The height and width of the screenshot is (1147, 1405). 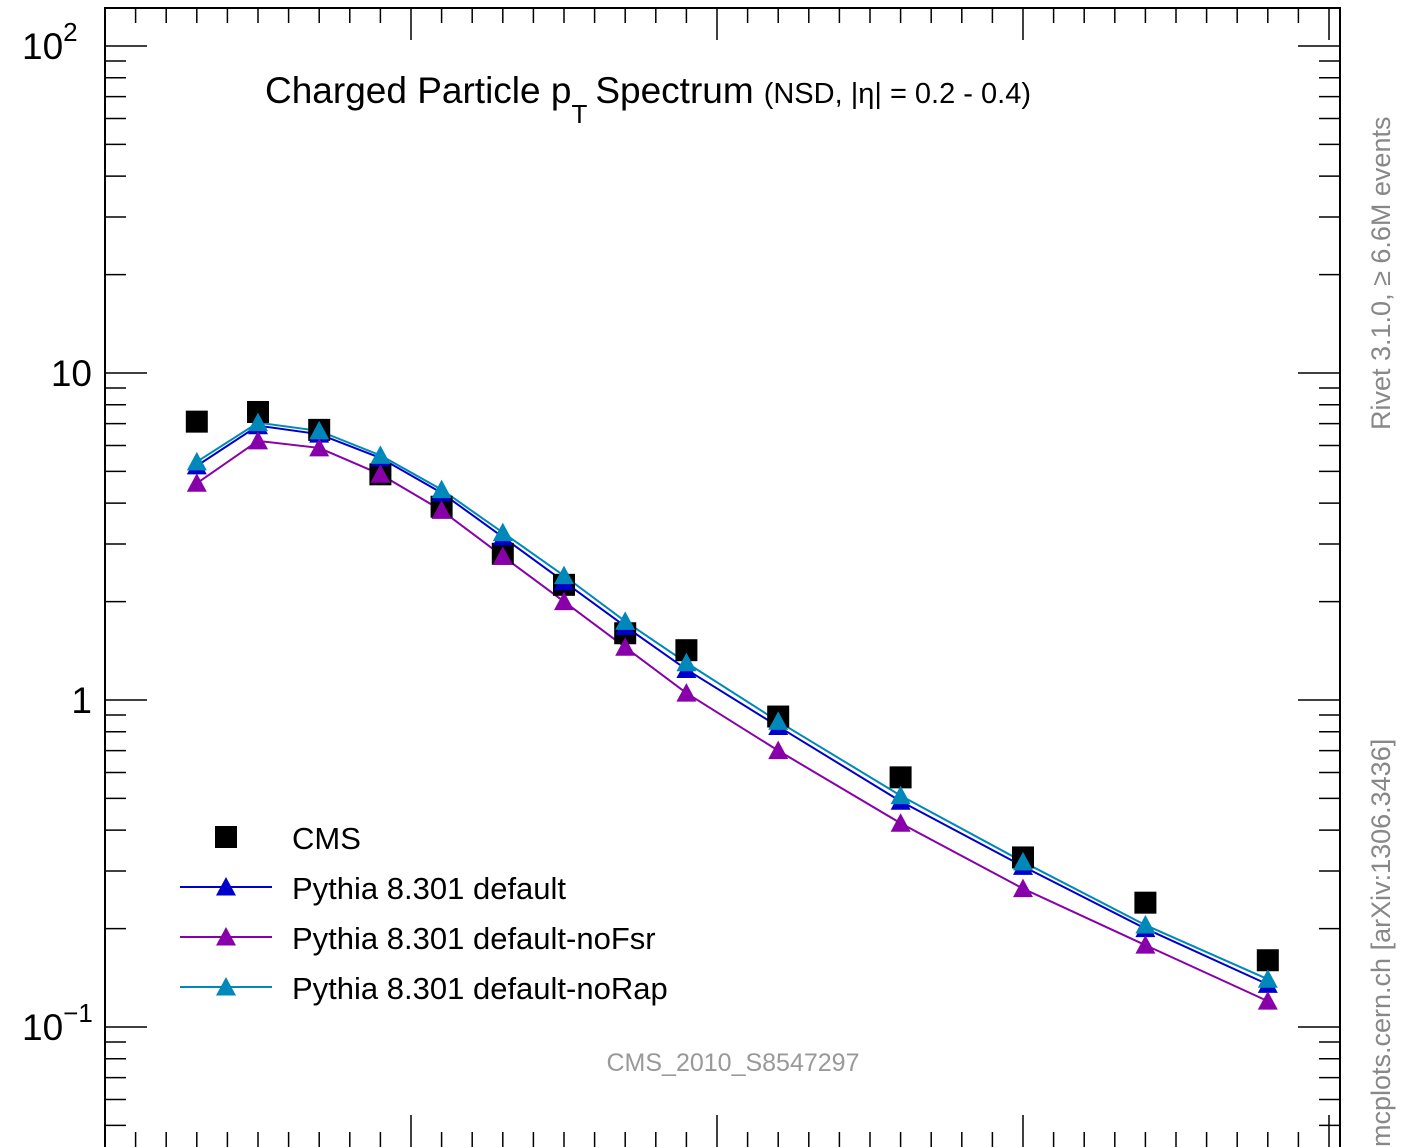 I want to click on legend-label: Pythia 8.301 default-noFsr, so click(x=474, y=938).